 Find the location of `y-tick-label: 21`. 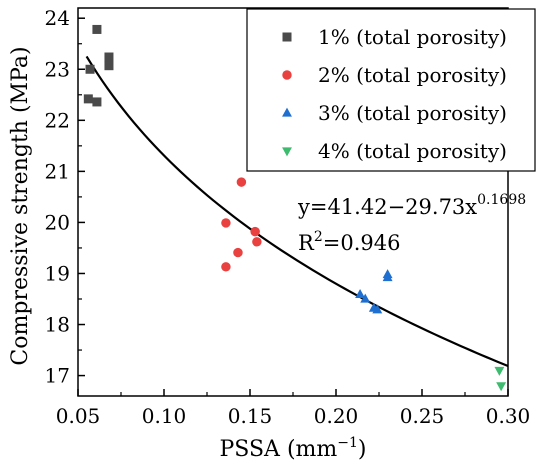

y-tick-label: 21 is located at coordinates (57, 171).